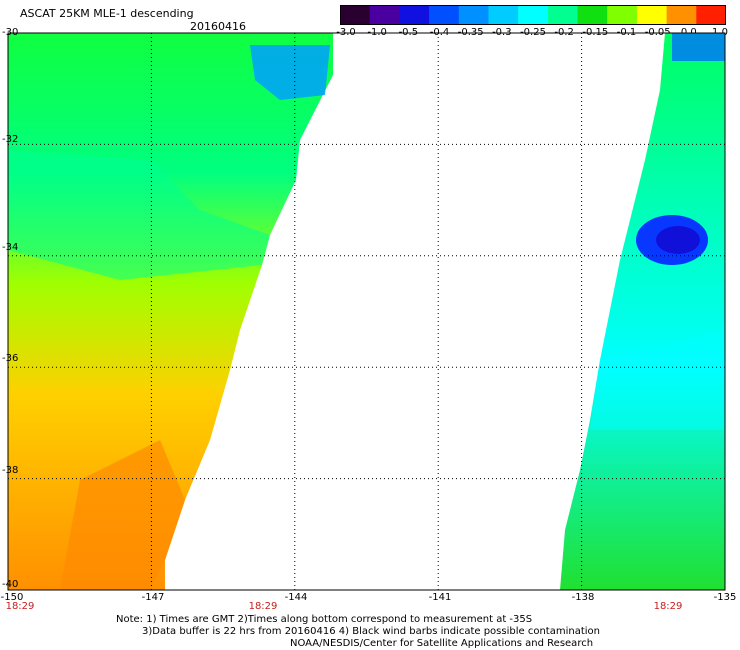 This screenshot has width=740, height=650. I want to click on east-swath-cyan-band, so click(657, 380).